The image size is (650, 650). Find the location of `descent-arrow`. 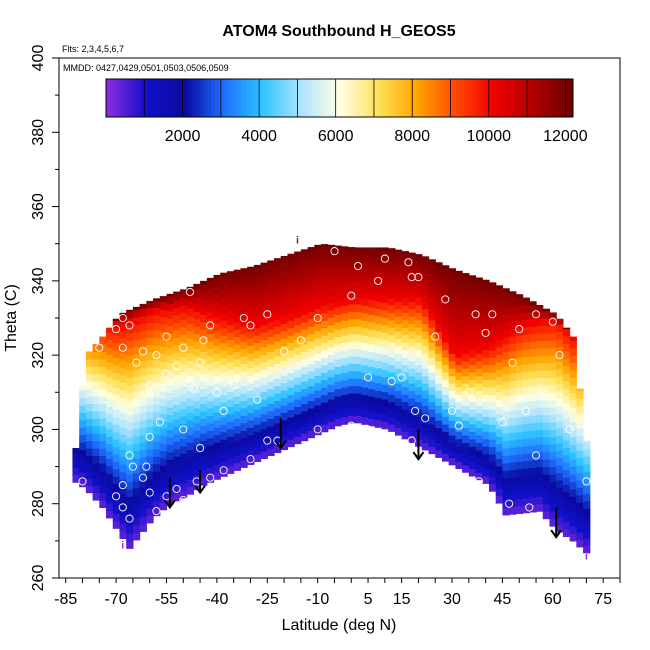

descent-arrow is located at coordinates (556, 523).